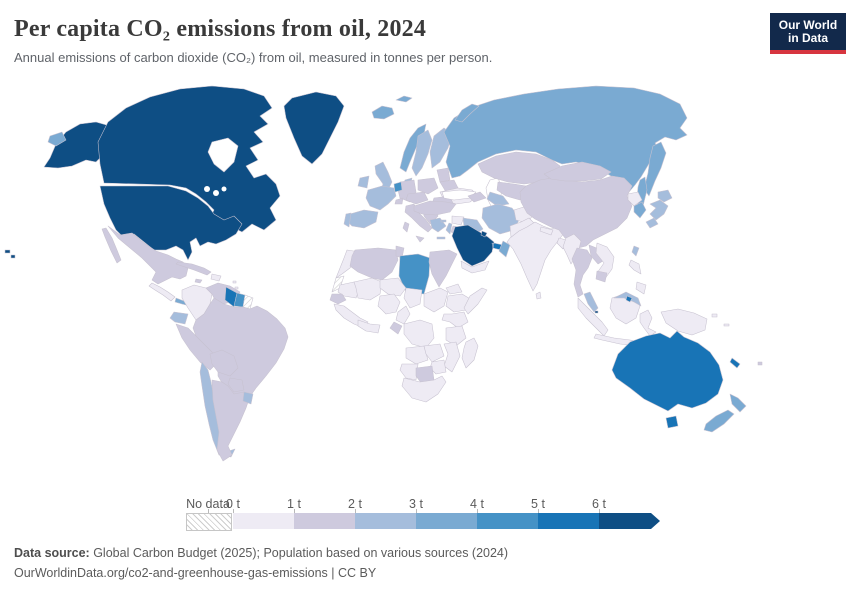  I want to click on country-senegal, so click(338, 299).